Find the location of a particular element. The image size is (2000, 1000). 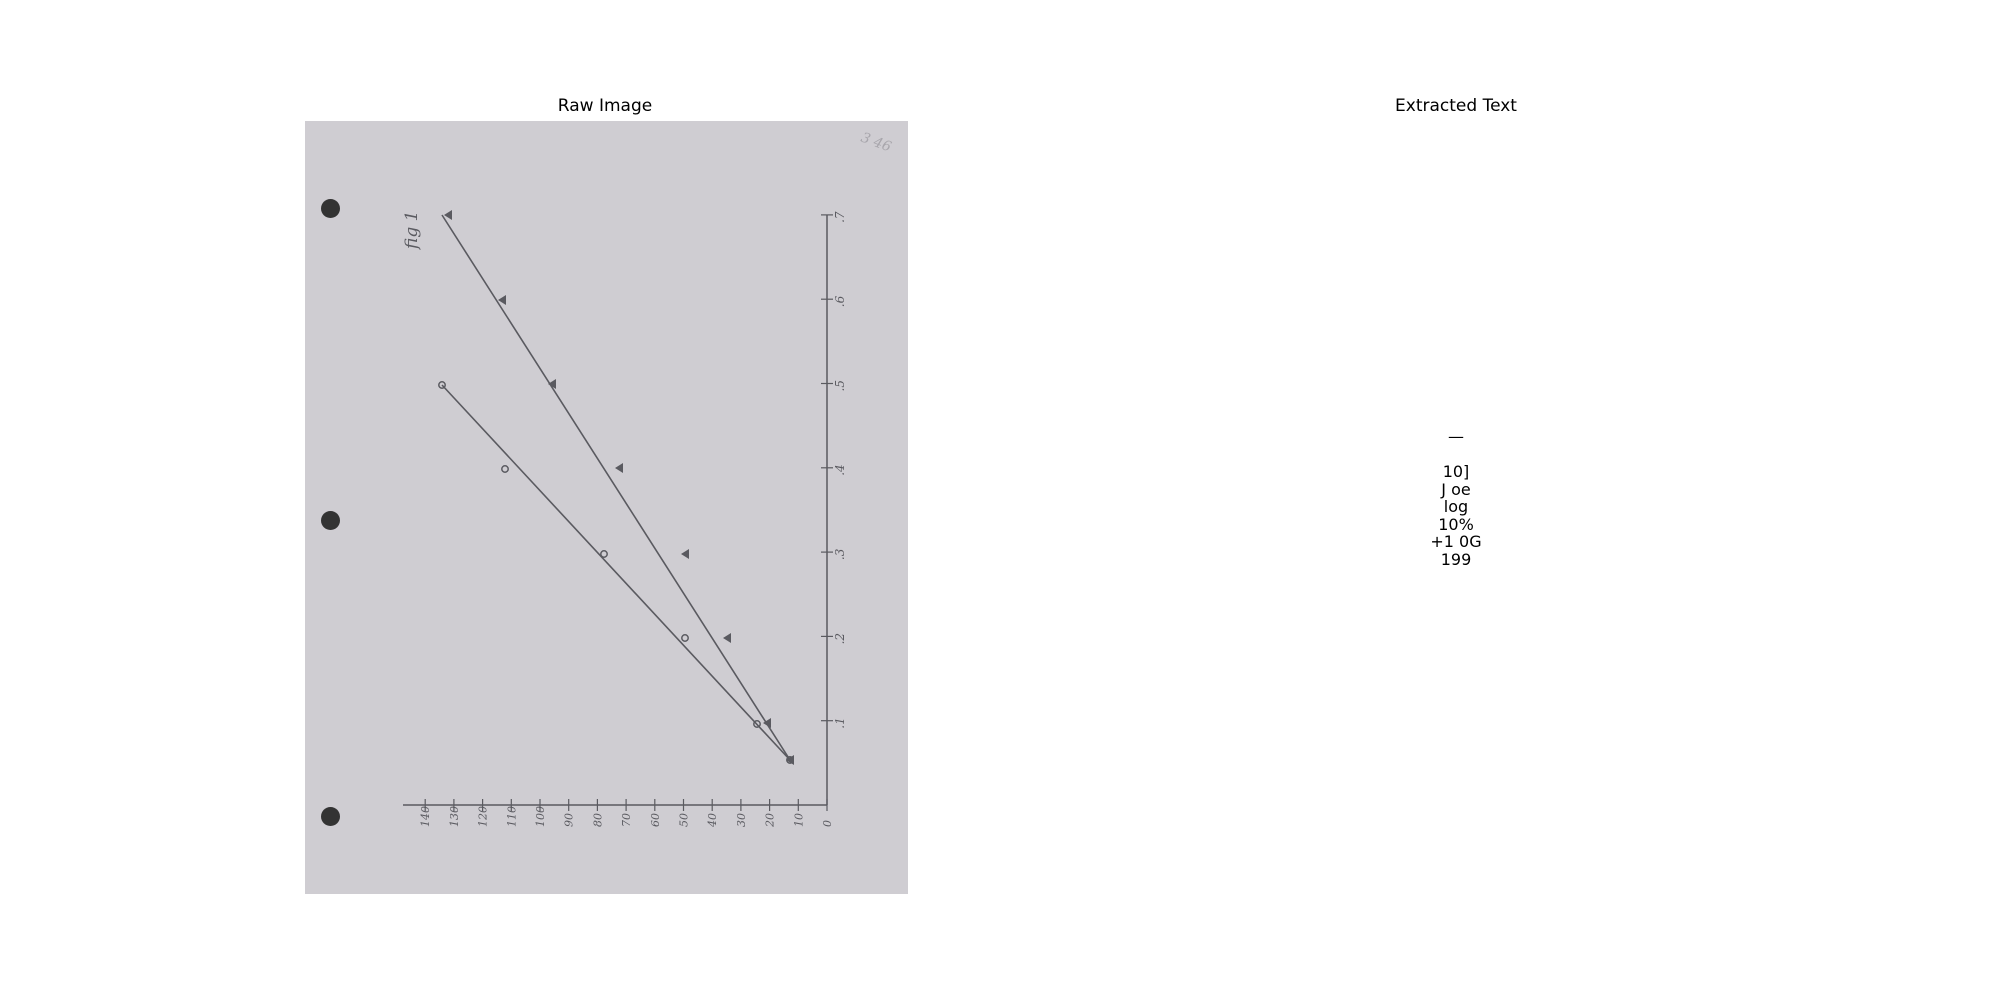

triangle-series-line is located at coordinates (616, 487).